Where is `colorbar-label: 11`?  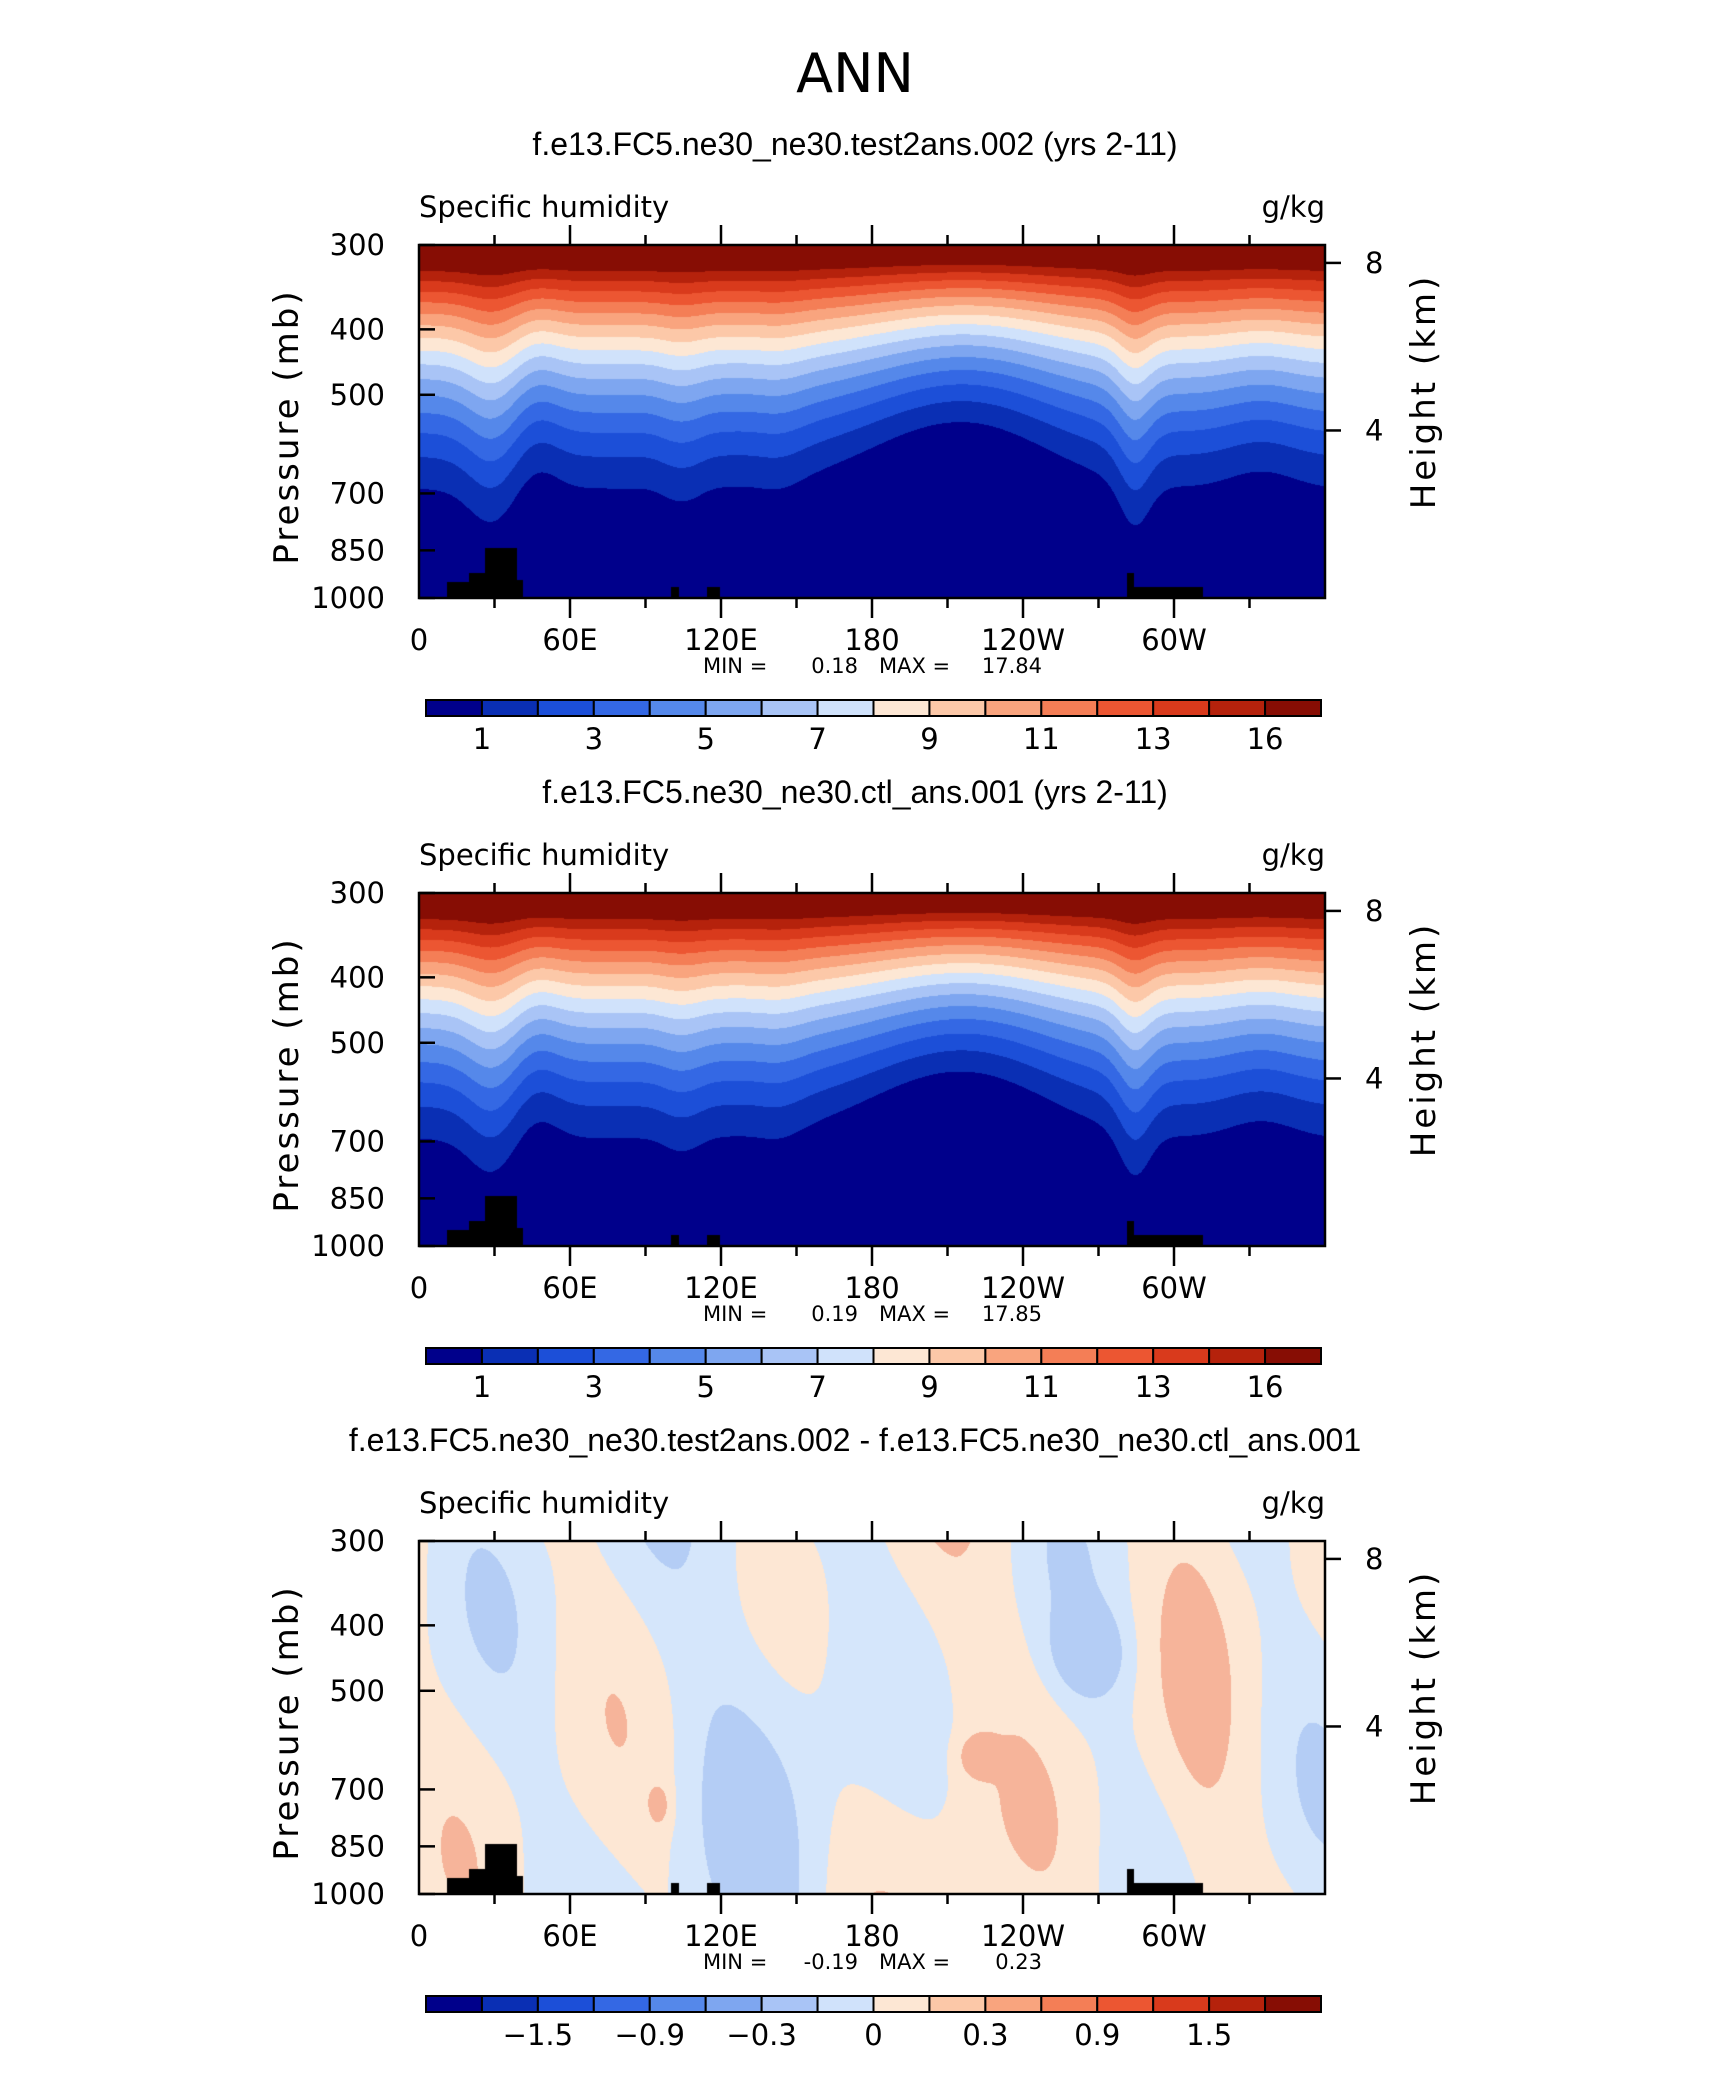 colorbar-label: 11 is located at coordinates (1041, 1387).